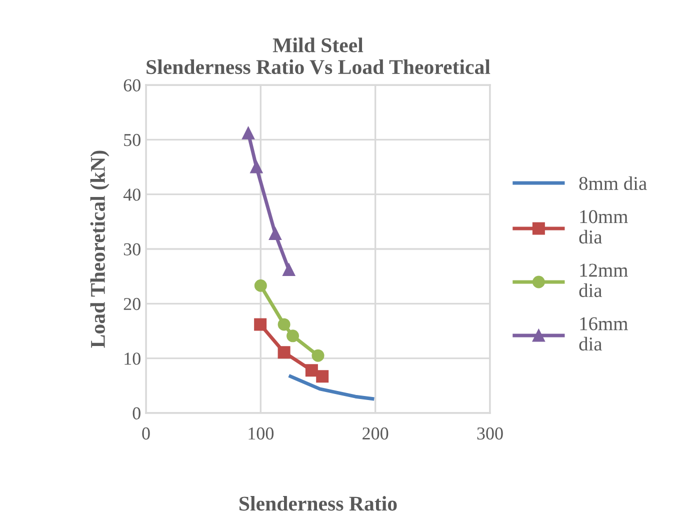  What do you see at coordinates (603, 281) in the screenshot?
I see `legend-label: 12mm dia` at bounding box center [603, 281].